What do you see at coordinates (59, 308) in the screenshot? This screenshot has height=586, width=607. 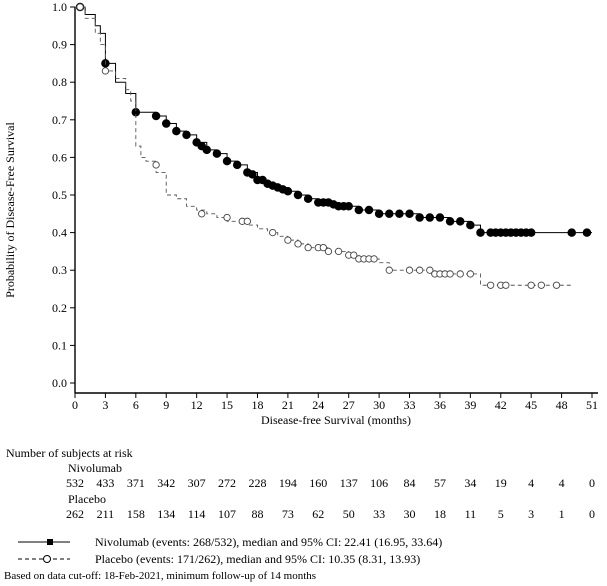 I see `y-tick-label: 0.2` at bounding box center [59, 308].